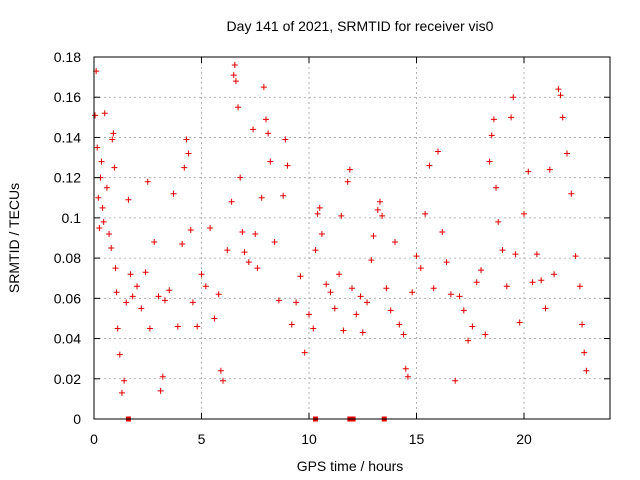 Image resolution: width=640 pixels, height=480 pixels. Describe the element at coordinates (67, 258) in the screenshot. I see `y-tick-label: 0.08` at that location.